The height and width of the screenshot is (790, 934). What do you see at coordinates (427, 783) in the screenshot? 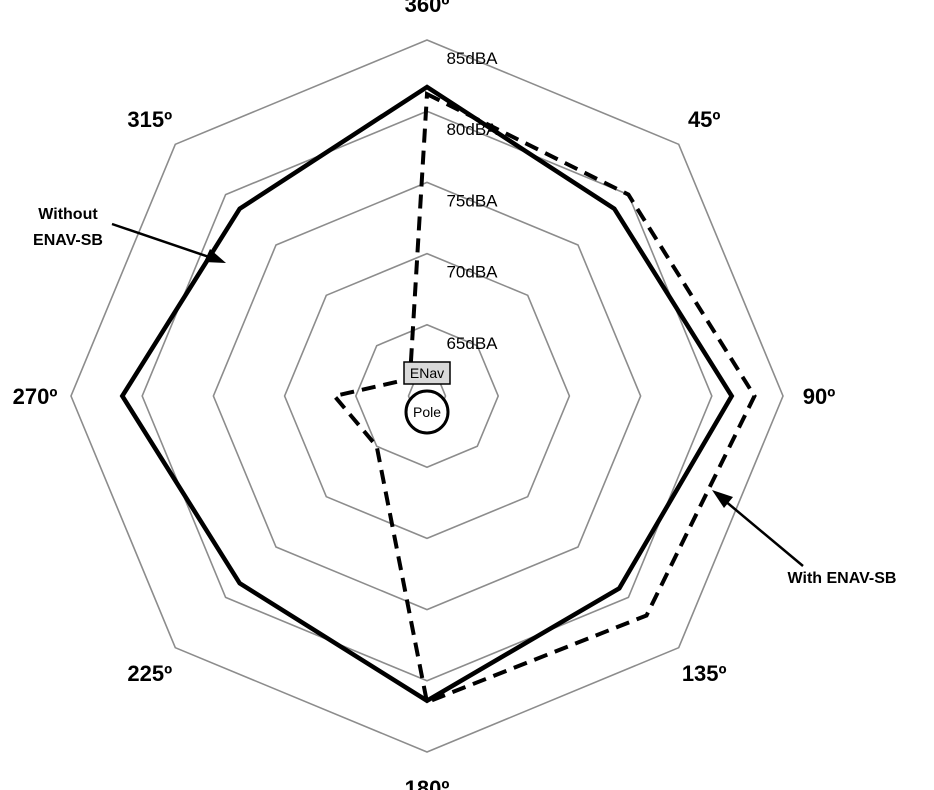
I see `angle-label-4: 180º` at bounding box center [427, 783].